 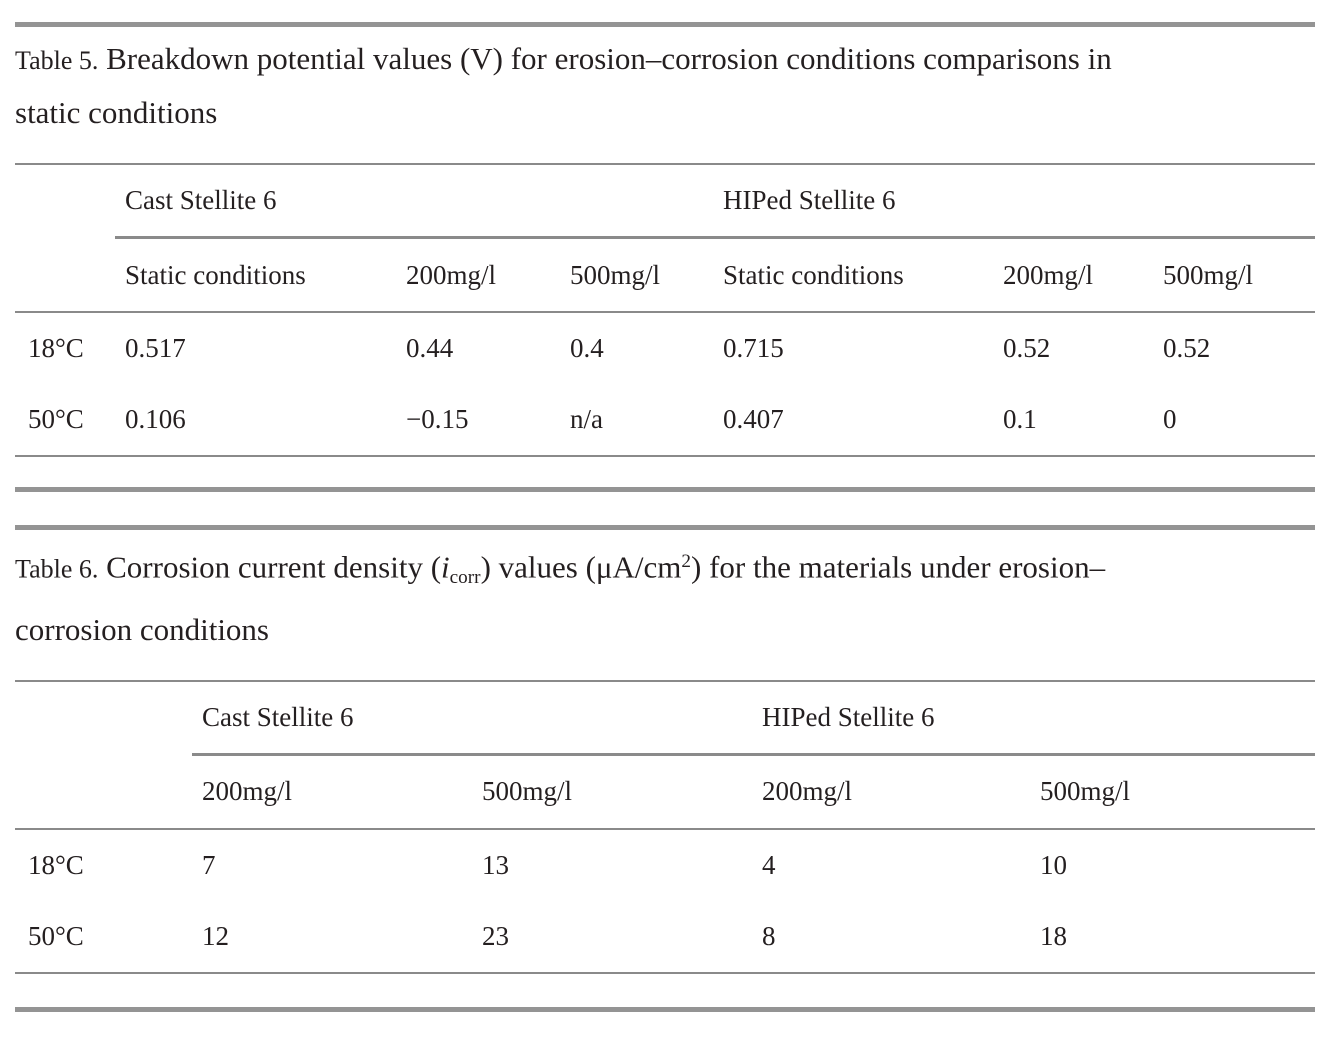 I want to click on table5-group-underline, so click(x=715, y=237).